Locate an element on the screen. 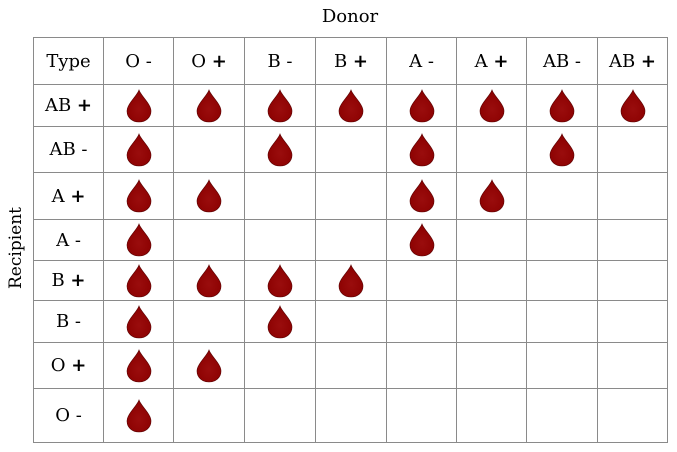 This screenshot has width=677, height=452. table-row: B + is located at coordinates (350, 280).